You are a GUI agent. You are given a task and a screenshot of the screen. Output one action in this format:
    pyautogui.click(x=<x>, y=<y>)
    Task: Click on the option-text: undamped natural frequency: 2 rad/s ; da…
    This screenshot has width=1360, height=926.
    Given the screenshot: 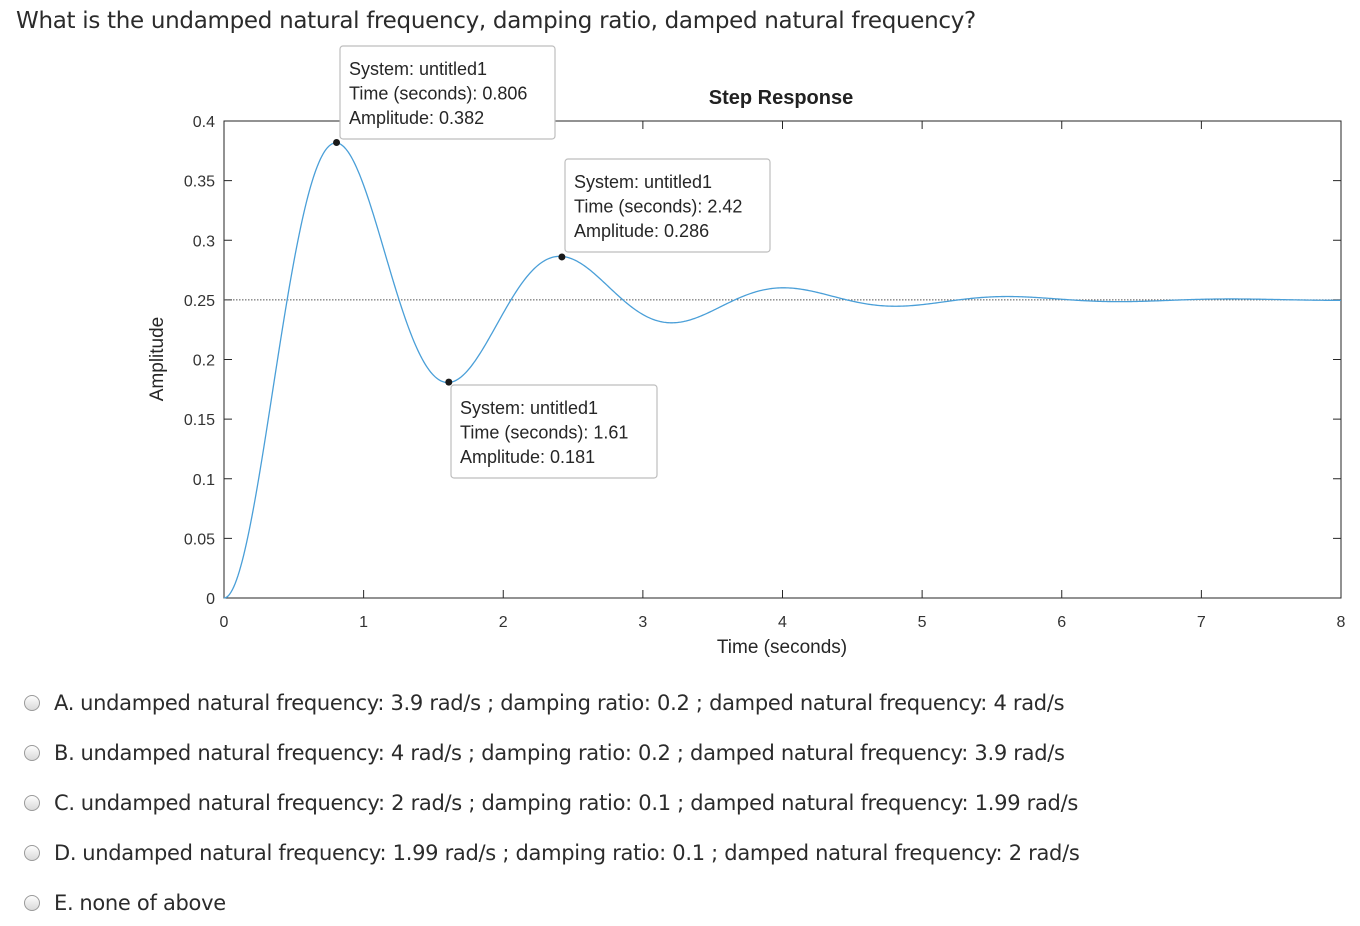 What is the action you would take?
    pyautogui.click(x=579, y=803)
    